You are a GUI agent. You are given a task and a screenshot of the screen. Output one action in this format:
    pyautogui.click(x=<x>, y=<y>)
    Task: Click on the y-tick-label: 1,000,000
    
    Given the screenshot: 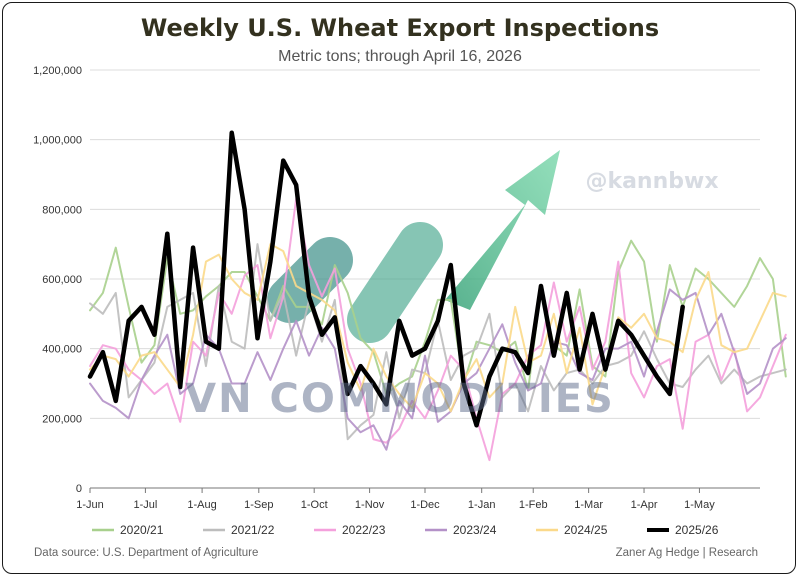 What is the action you would take?
    pyautogui.click(x=57, y=141)
    